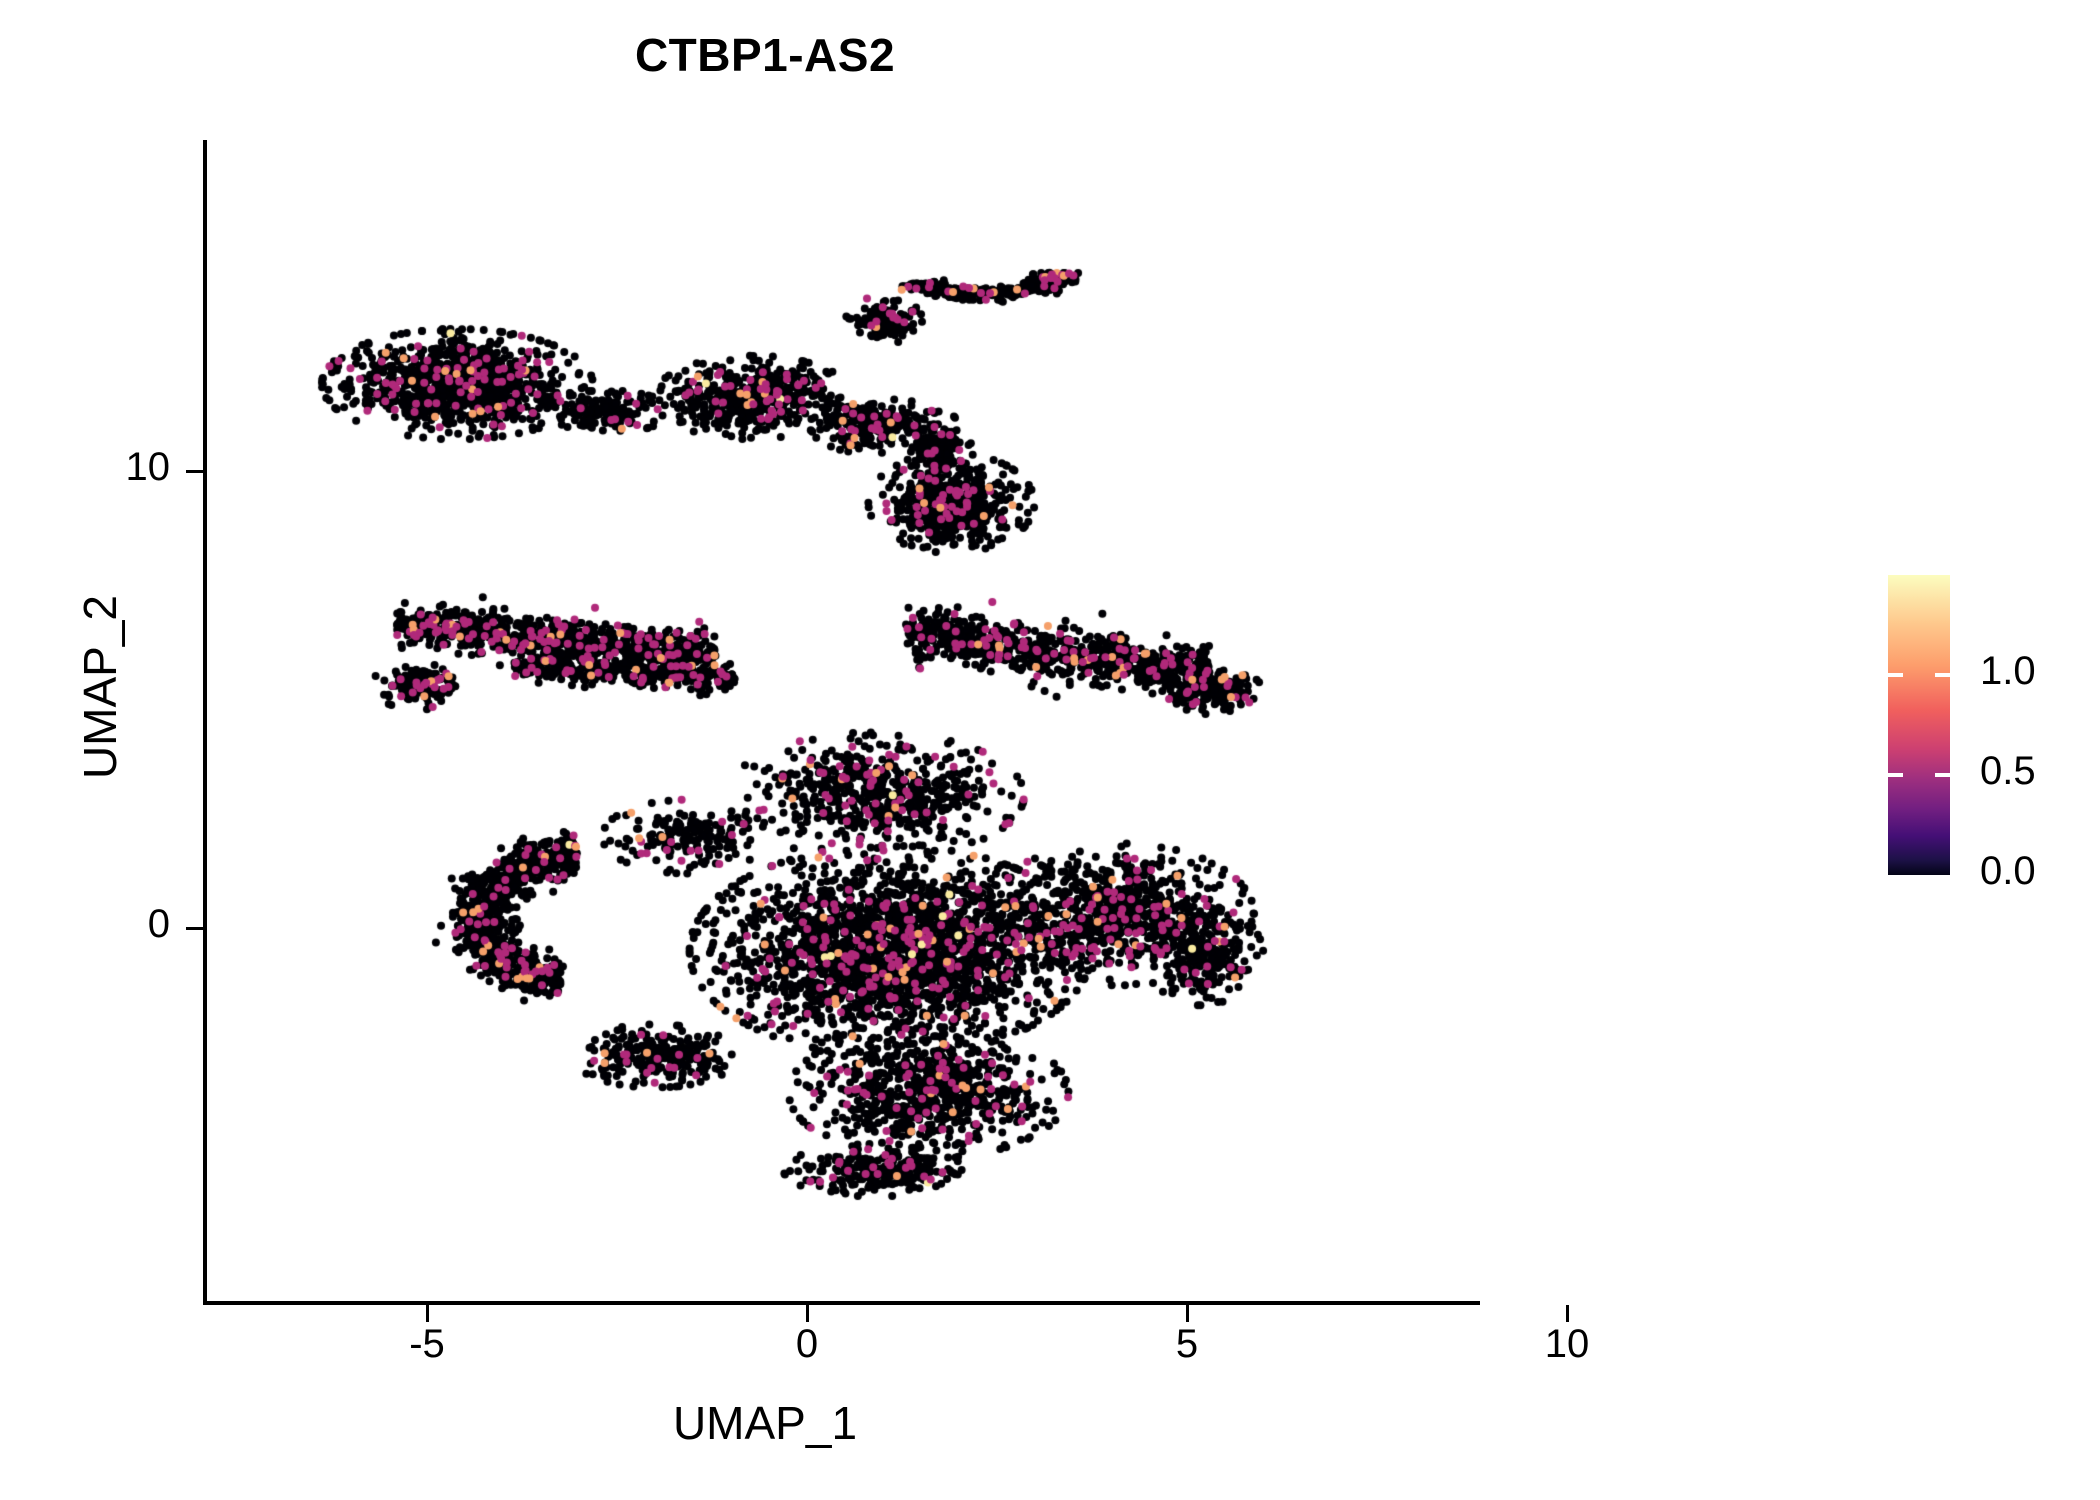 The image size is (2100, 1500). Describe the element at coordinates (1962, 734) in the screenshot. I see `colorbar-legend: 1.0 0.5 0.0` at that location.